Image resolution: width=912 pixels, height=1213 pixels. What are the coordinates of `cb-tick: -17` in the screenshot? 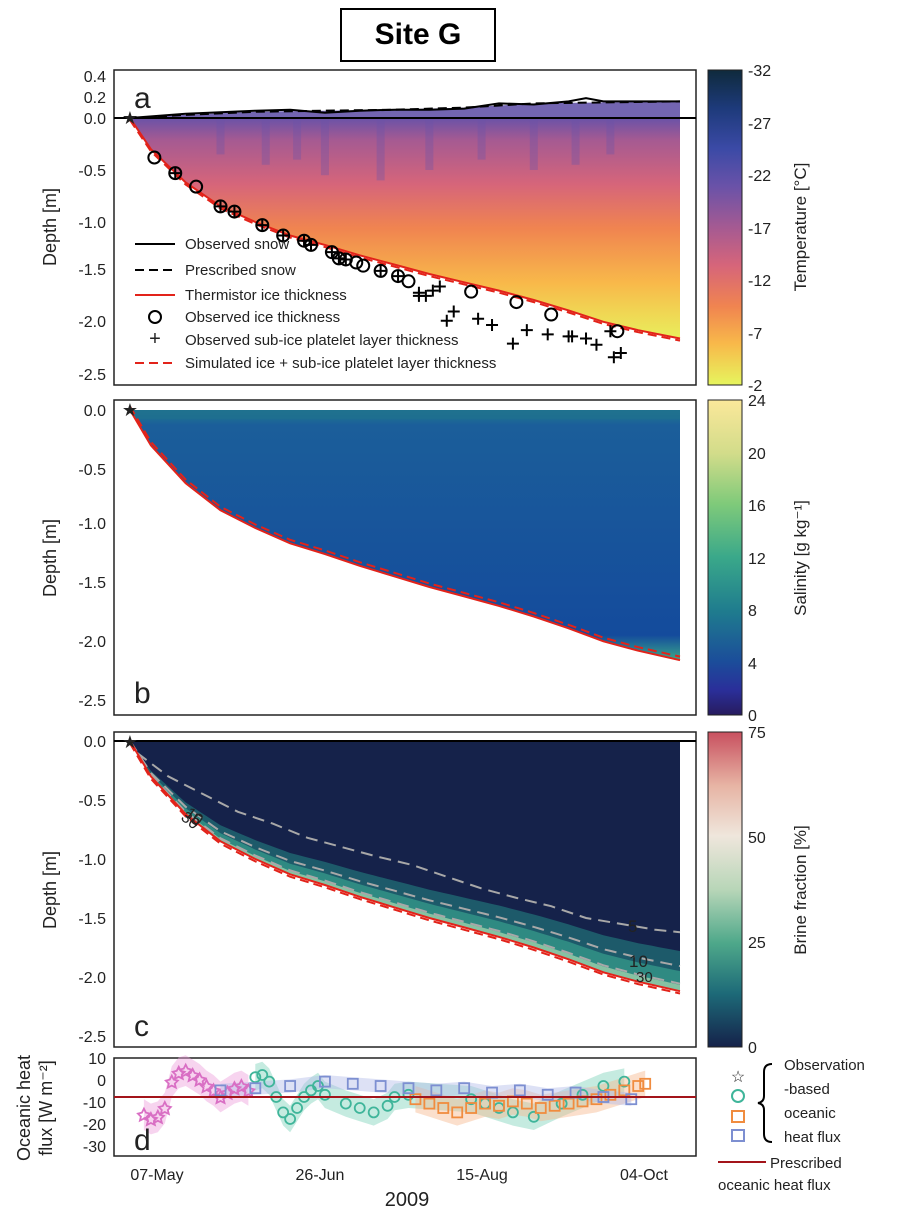 It's located at (759, 229).